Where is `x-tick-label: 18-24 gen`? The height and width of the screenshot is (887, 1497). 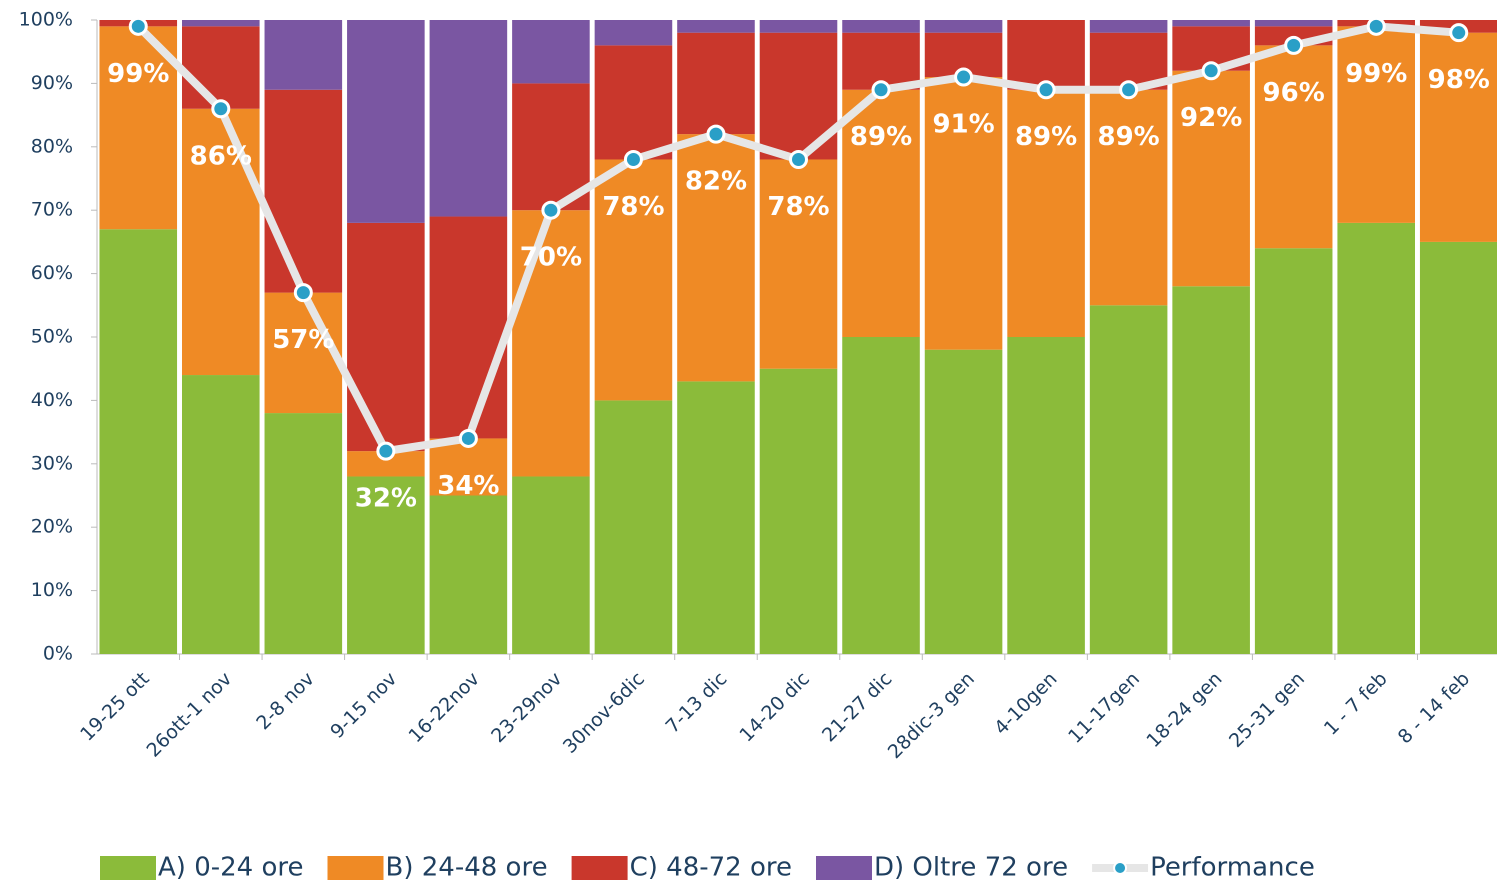 x-tick-label: 18-24 gen is located at coordinates (1184, 710).